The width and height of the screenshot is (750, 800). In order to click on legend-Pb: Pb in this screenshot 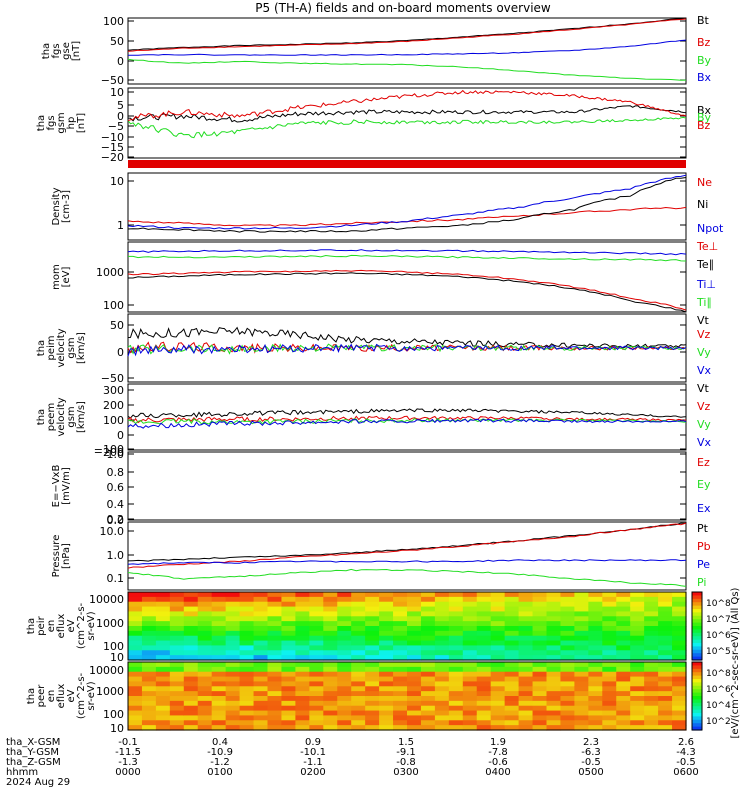, I will do `click(704, 546)`.